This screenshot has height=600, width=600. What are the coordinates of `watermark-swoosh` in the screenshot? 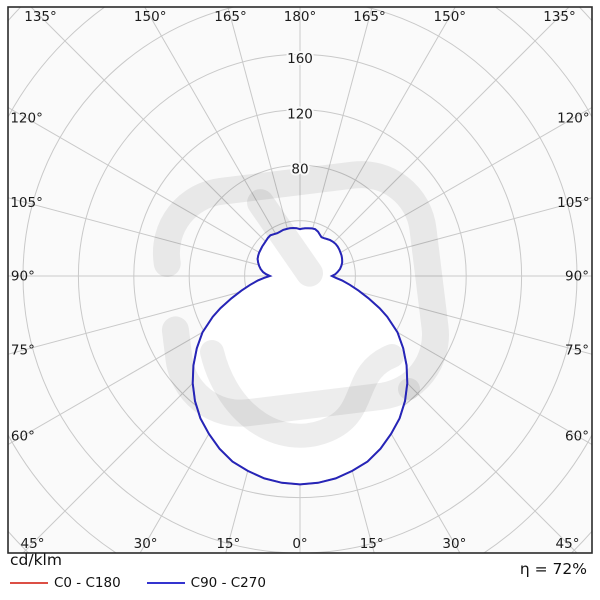 It's located at (302, 394).